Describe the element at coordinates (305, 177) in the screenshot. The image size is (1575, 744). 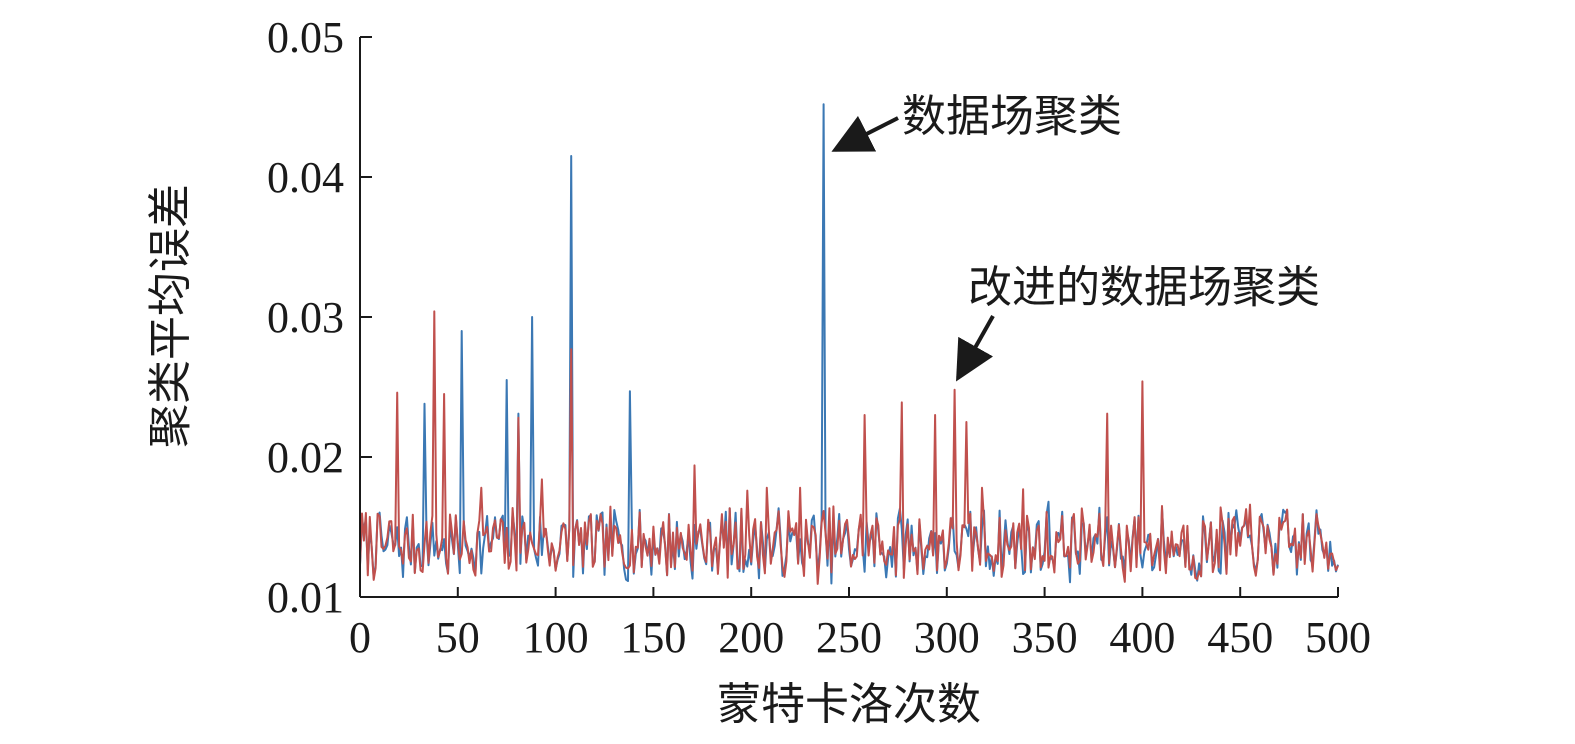
I see `y-tick-label: 0.04` at that location.